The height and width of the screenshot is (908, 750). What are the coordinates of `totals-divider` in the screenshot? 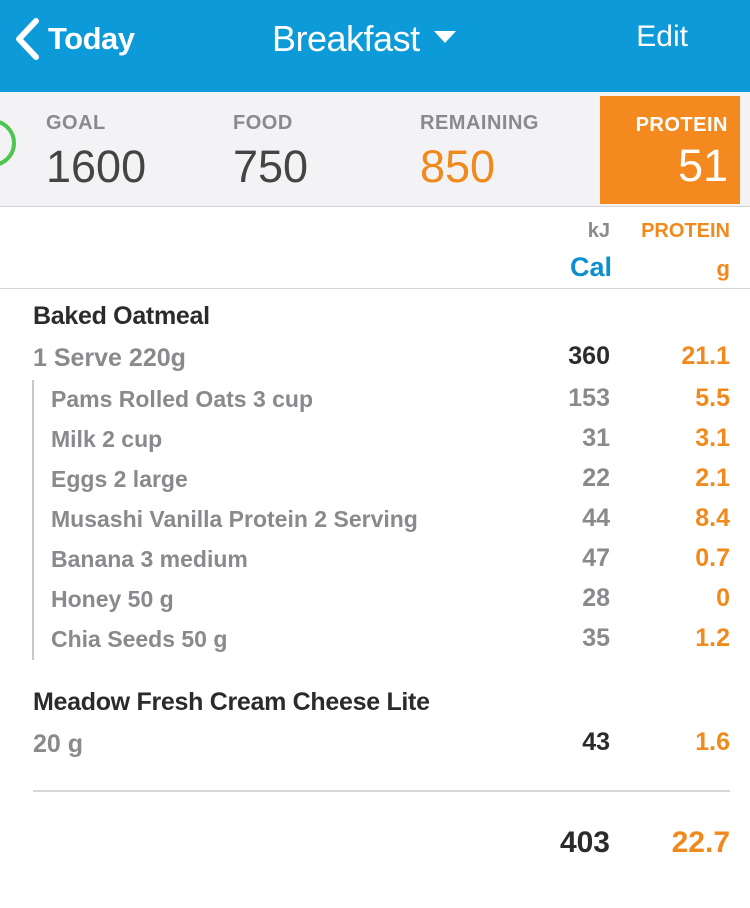 It's located at (381, 791).